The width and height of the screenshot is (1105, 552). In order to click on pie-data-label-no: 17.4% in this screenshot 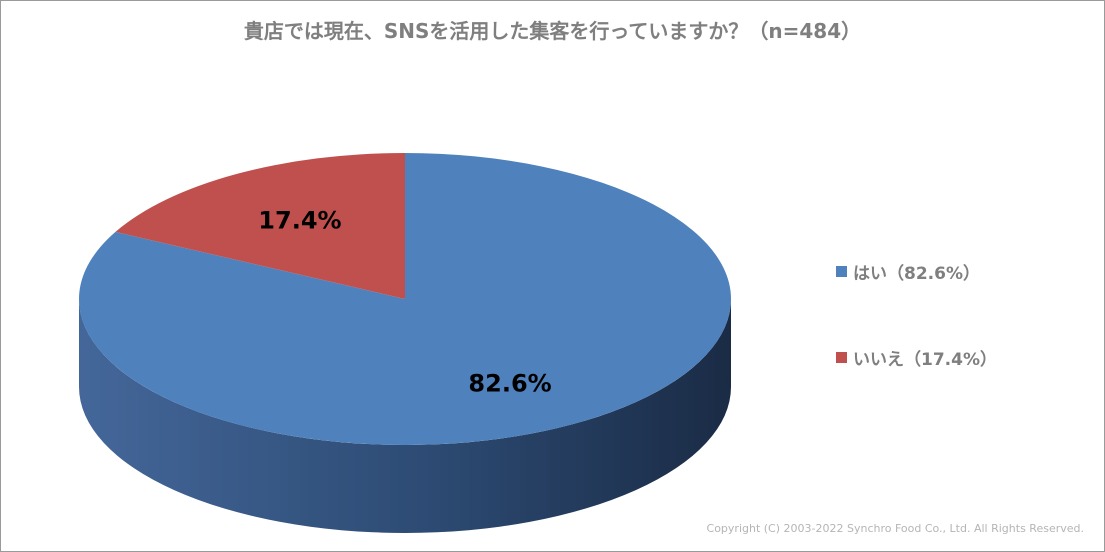, I will do `click(299, 221)`.